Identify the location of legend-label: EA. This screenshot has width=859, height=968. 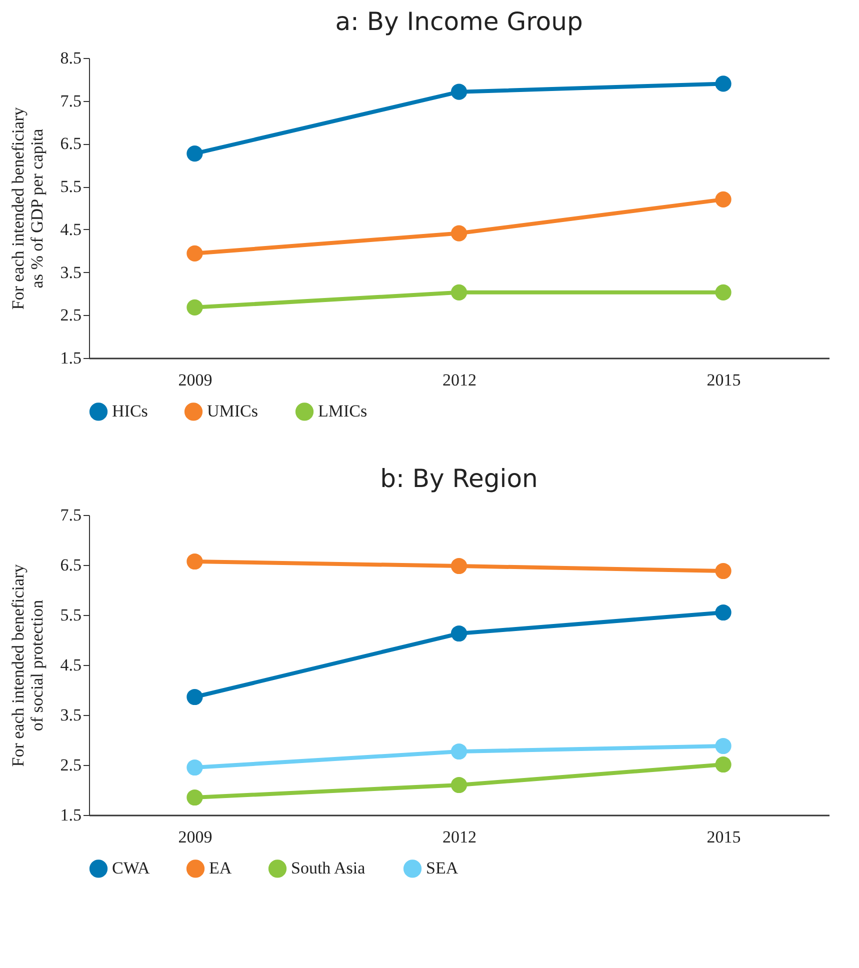
(220, 868).